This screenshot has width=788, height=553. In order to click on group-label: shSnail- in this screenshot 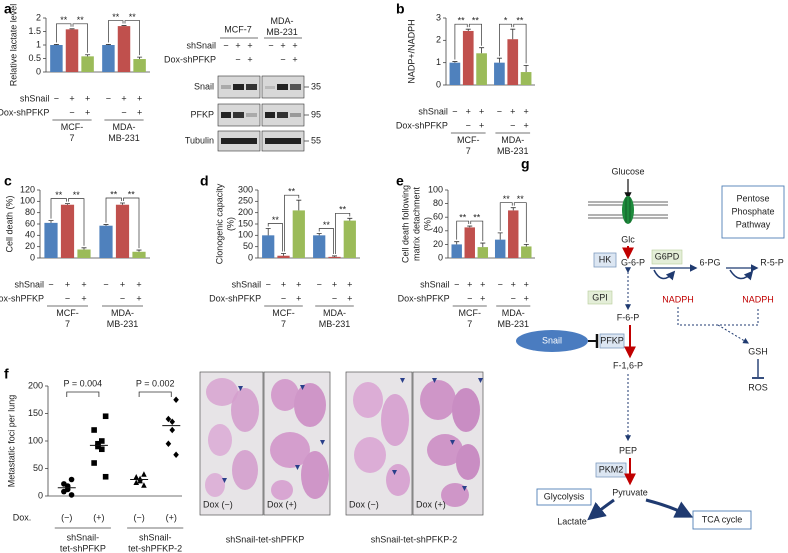, I will do `click(155, 537)`.